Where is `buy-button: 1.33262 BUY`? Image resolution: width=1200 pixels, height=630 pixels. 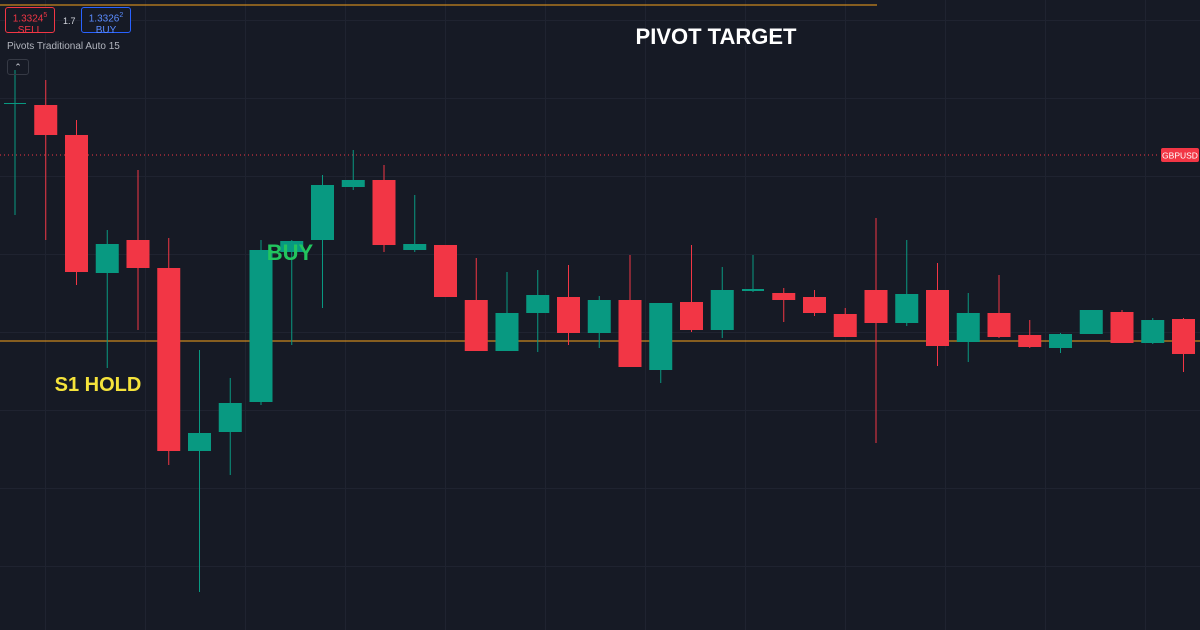 buy-button: 1.33262 BUY is located at coordinates (106, 21).